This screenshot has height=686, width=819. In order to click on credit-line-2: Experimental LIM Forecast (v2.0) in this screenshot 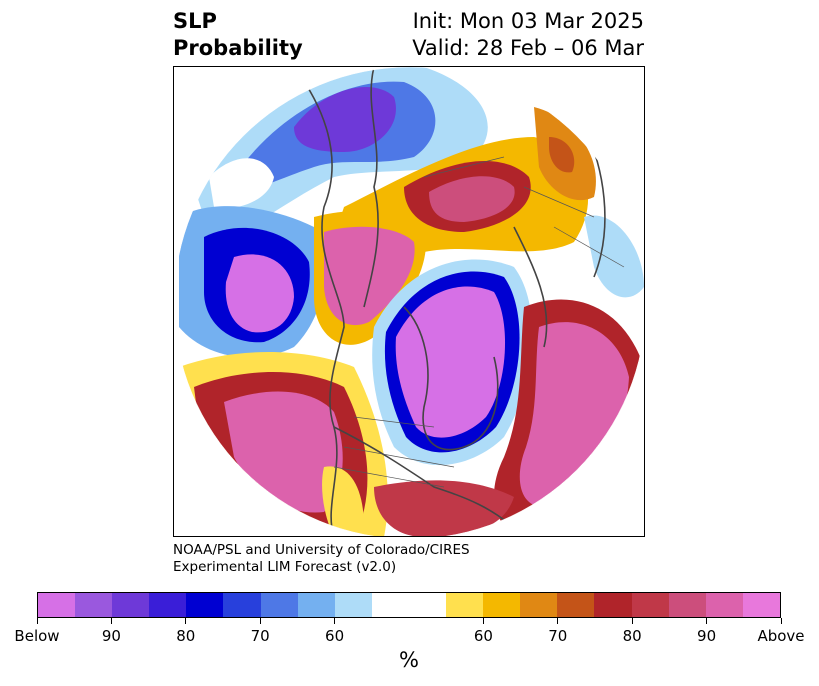, I will do `click(285, 567)`.